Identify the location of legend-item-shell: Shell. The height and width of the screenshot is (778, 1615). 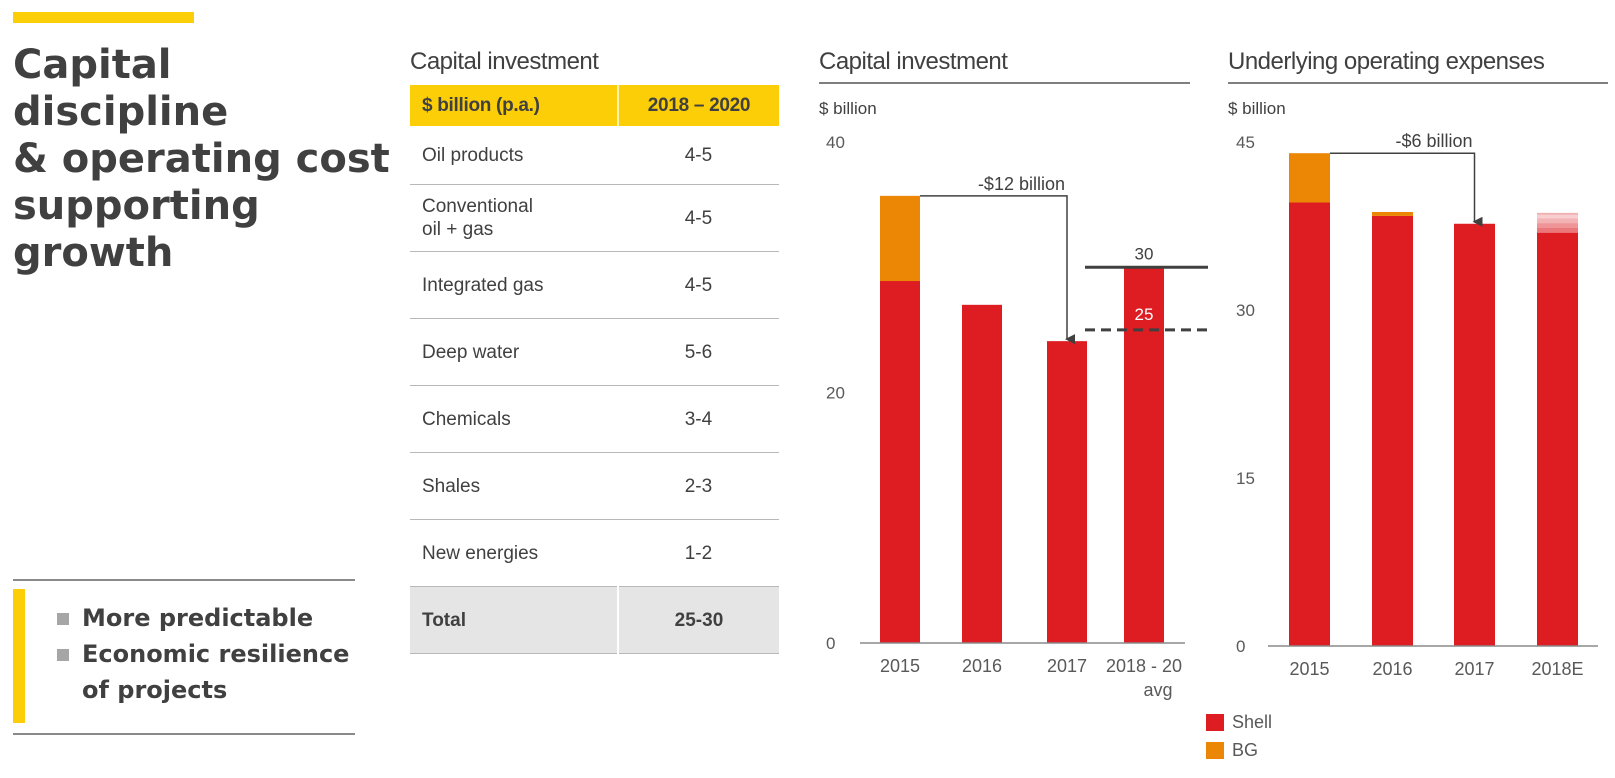
(1239, 722).